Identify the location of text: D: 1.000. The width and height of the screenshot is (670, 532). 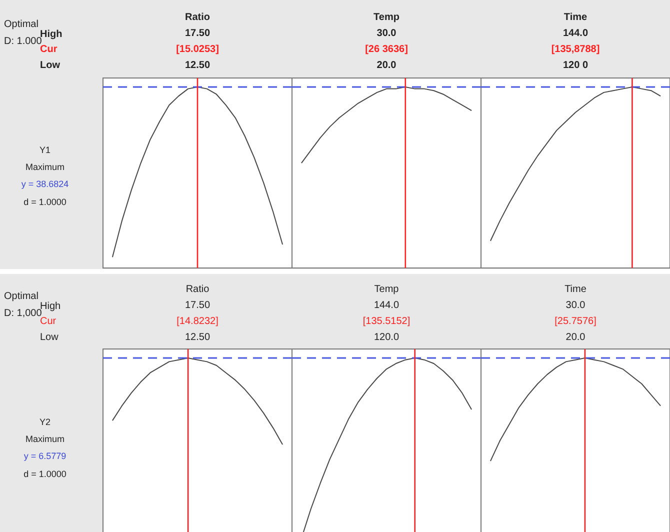
(23, 41).